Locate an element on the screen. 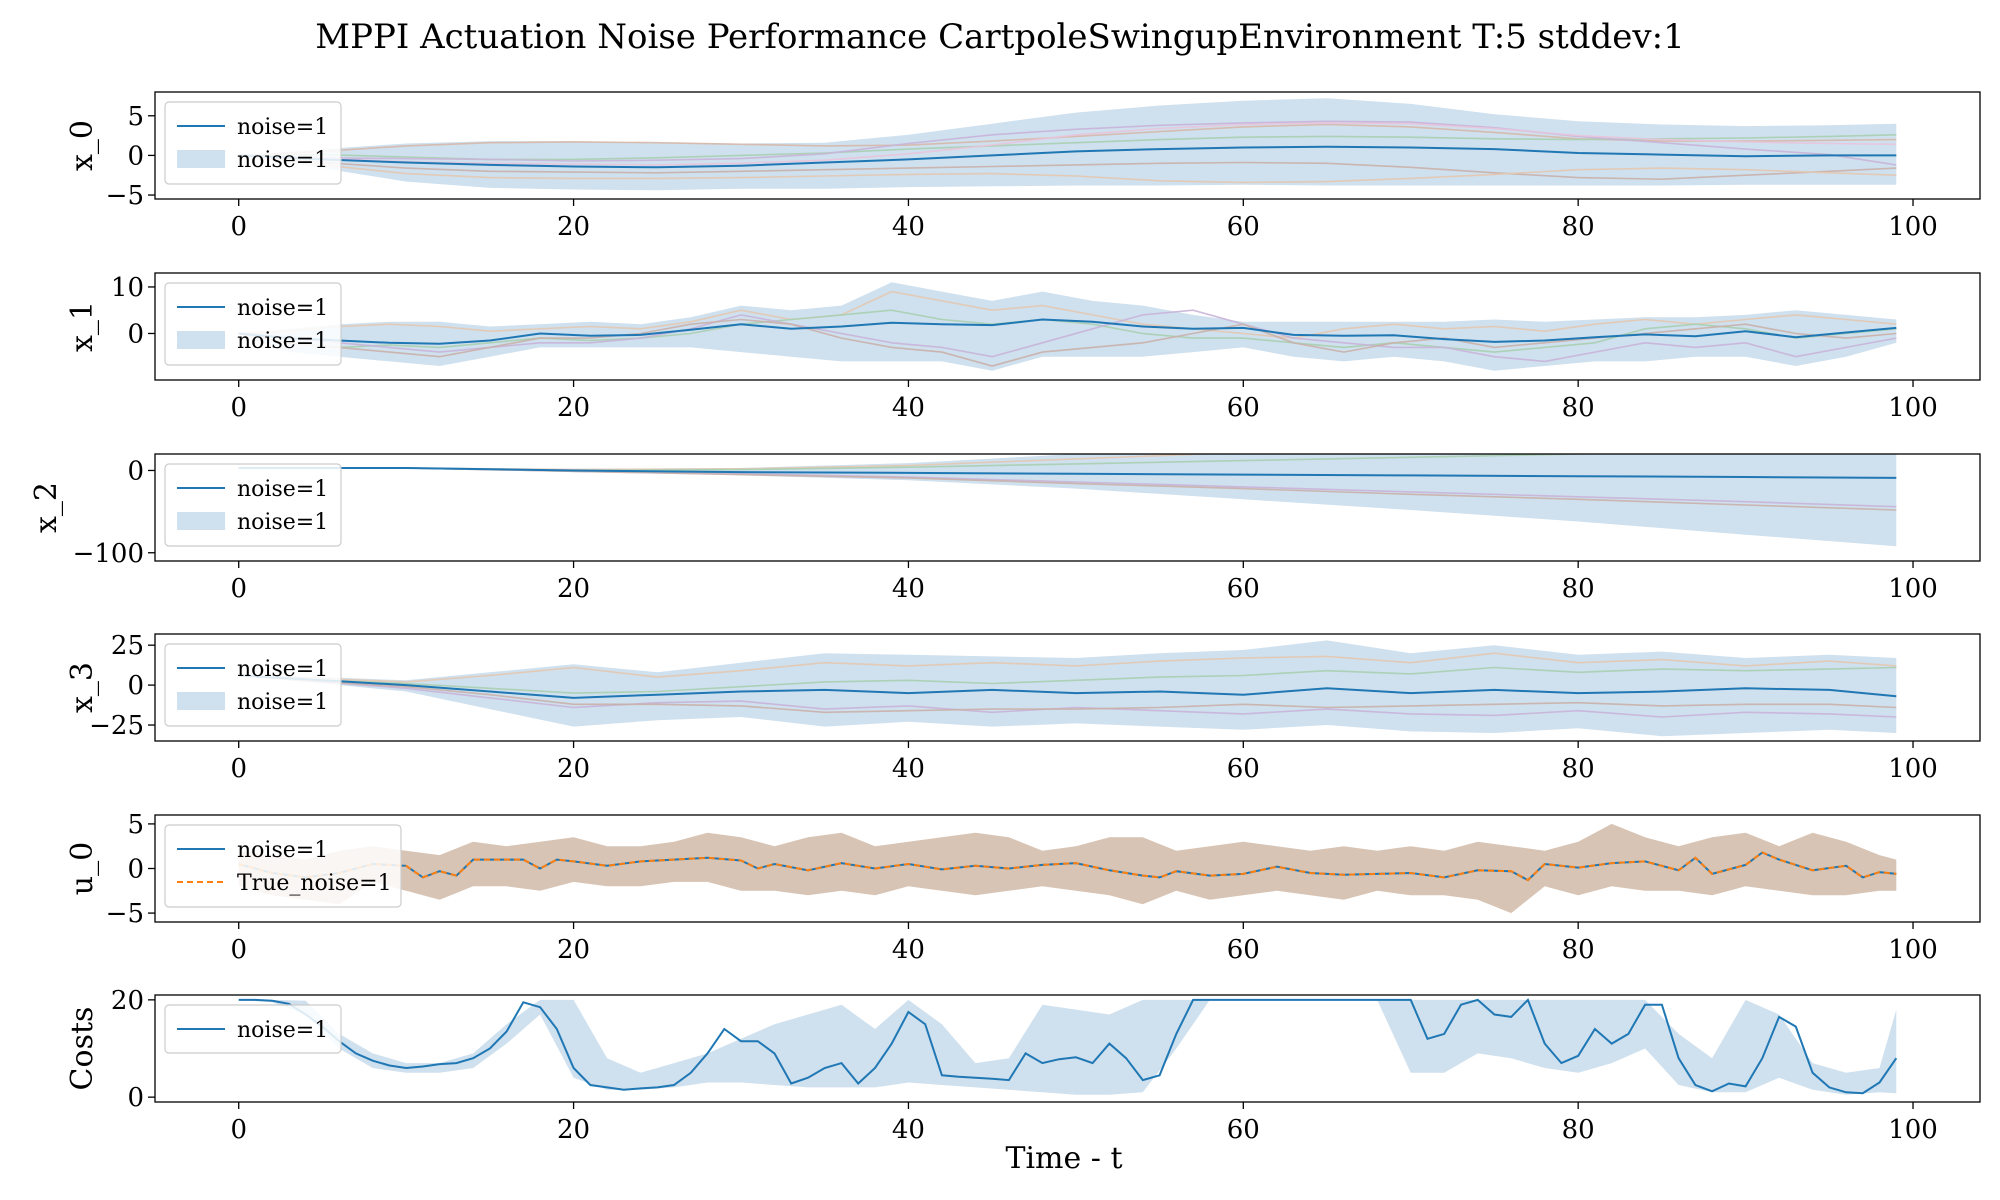 This screenshot has width=2000, height=1200. y-axis-label: x_2 is located at coordinates (46, 507).